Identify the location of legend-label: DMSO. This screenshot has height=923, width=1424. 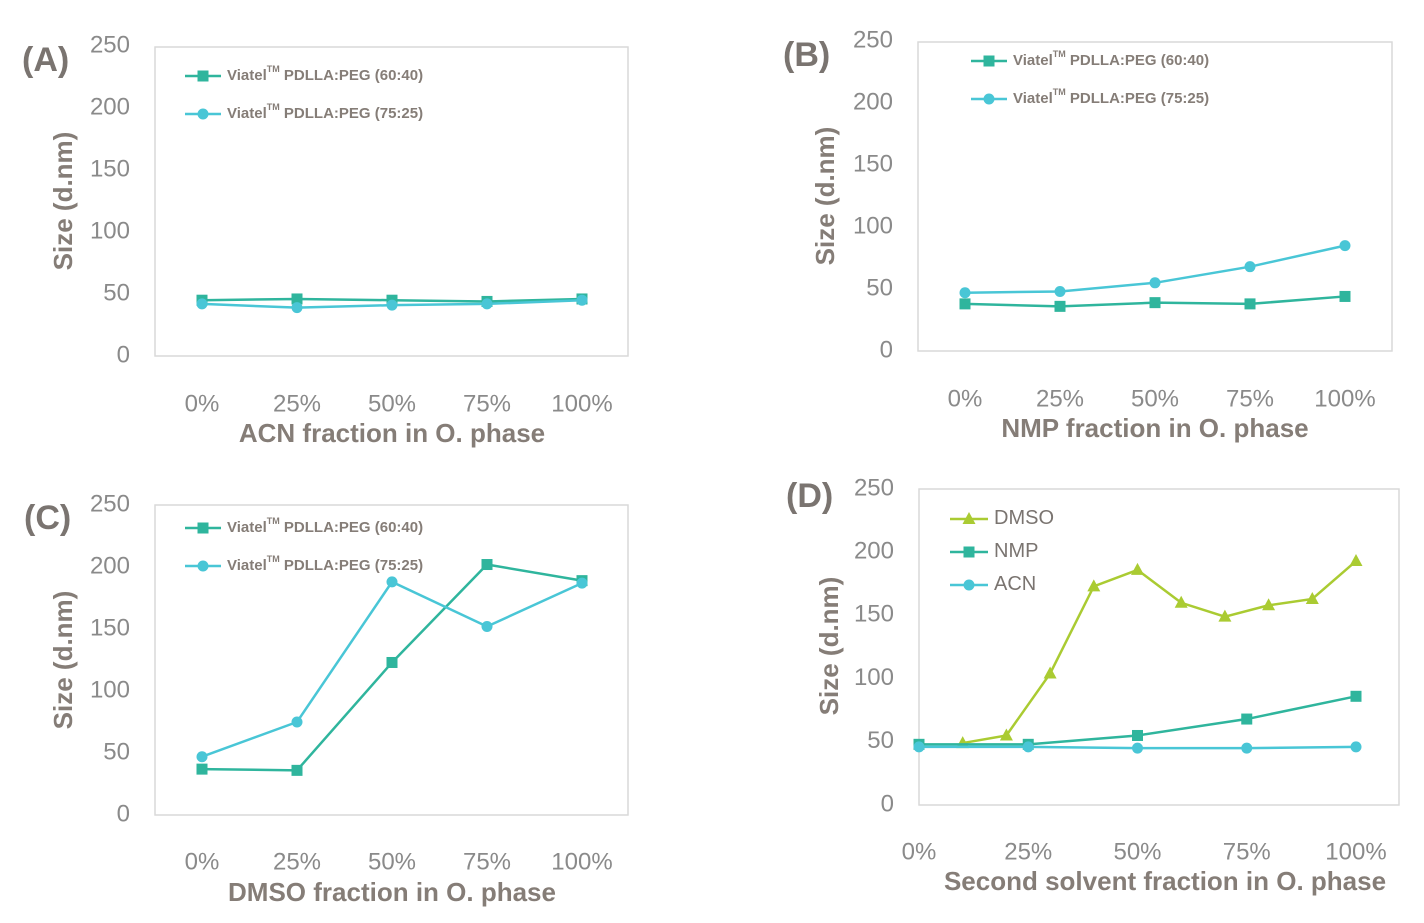
(1024, 518).